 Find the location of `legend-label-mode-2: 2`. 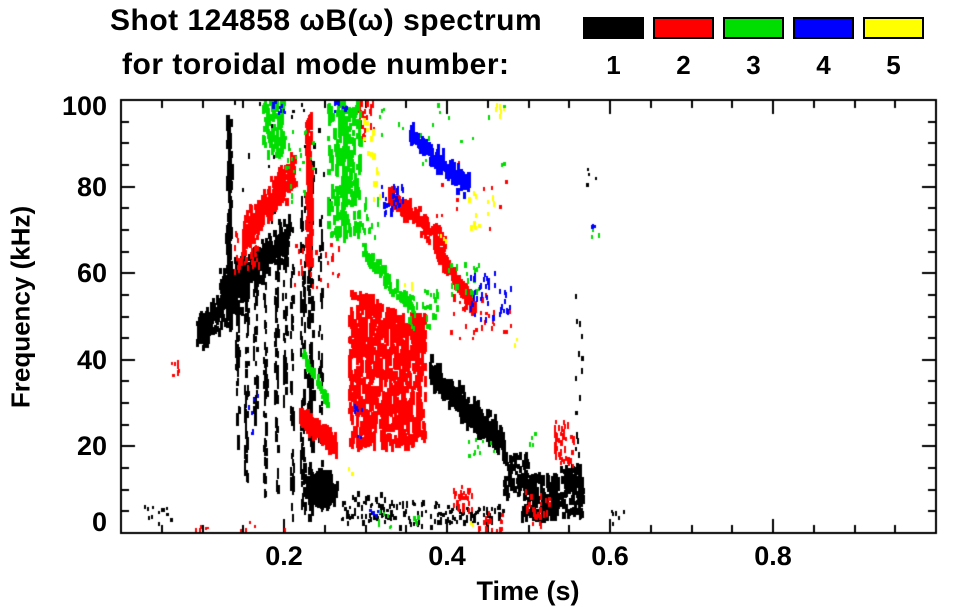

legend-label-mode-2: 2 is located at coordinates (683, 65).